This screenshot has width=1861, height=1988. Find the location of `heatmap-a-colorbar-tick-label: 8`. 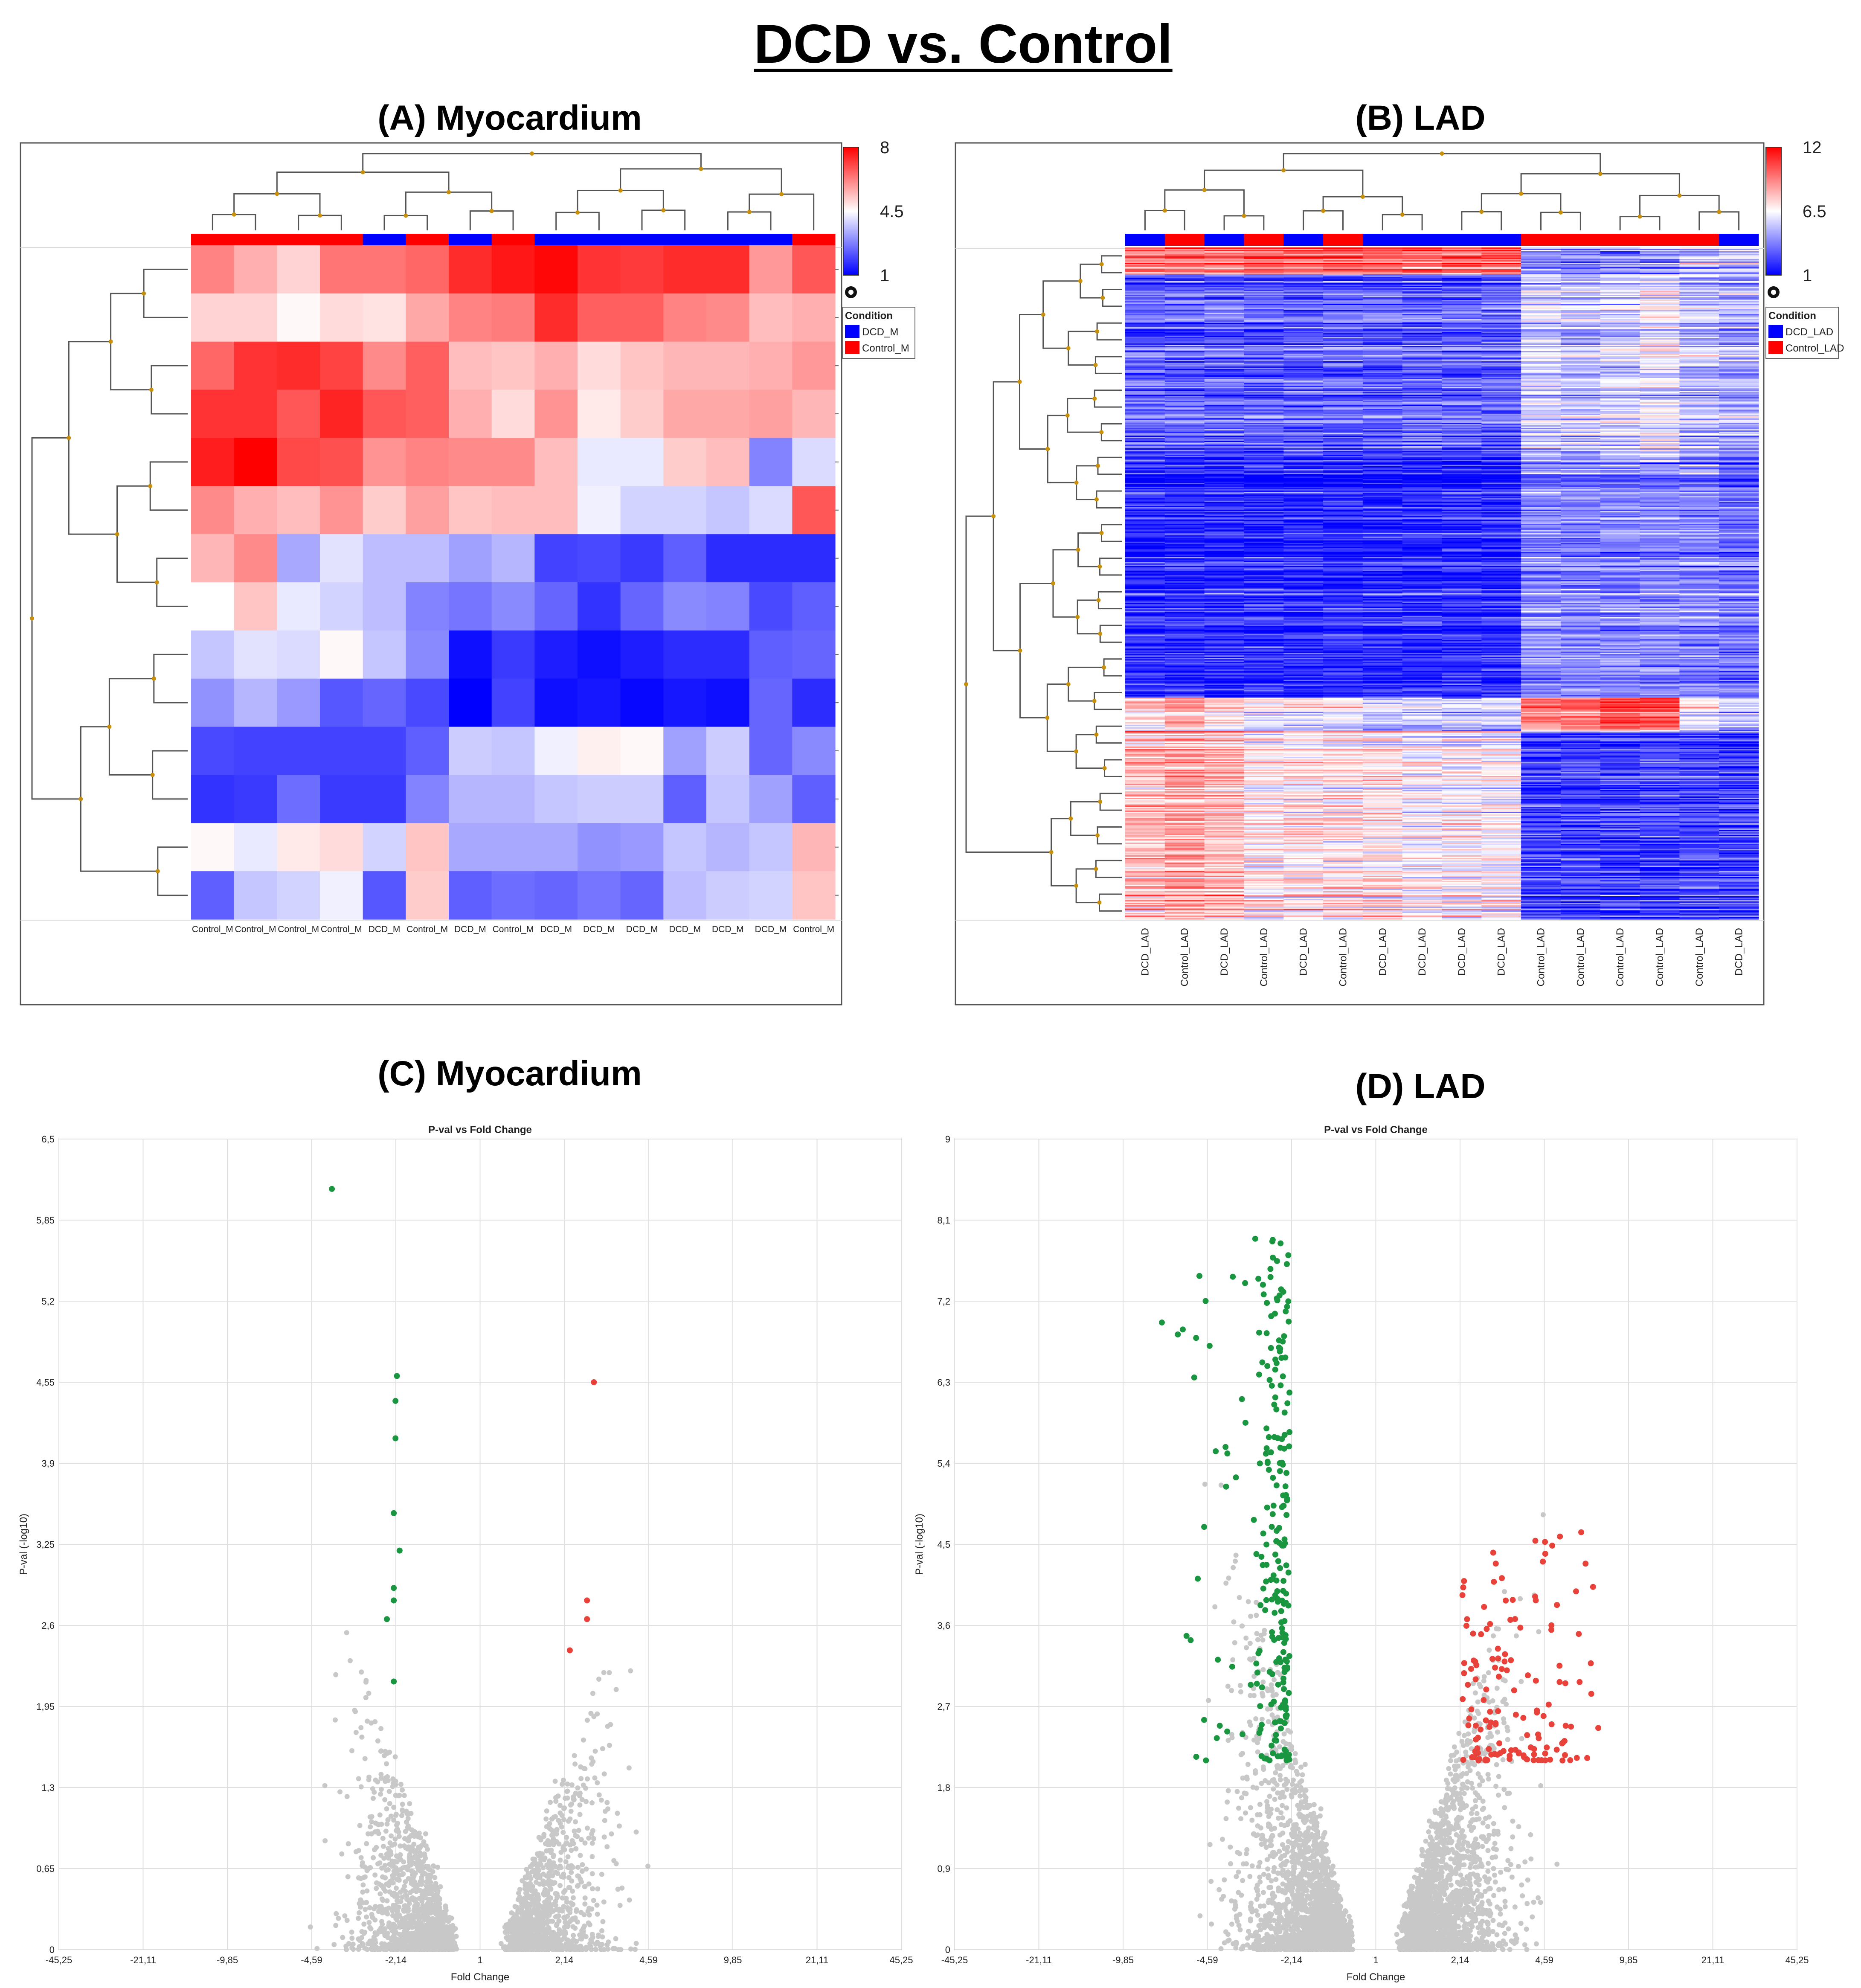

heatmap-a-colorbar-tick-label: 8 is located at coordinates (884, 147).